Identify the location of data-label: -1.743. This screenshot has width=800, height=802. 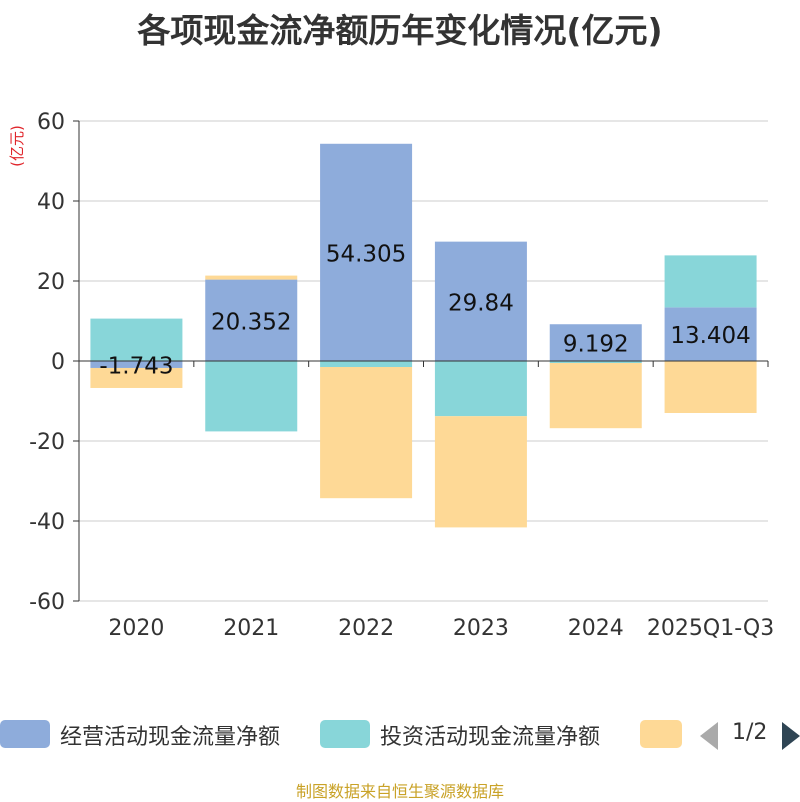
(136, 366).